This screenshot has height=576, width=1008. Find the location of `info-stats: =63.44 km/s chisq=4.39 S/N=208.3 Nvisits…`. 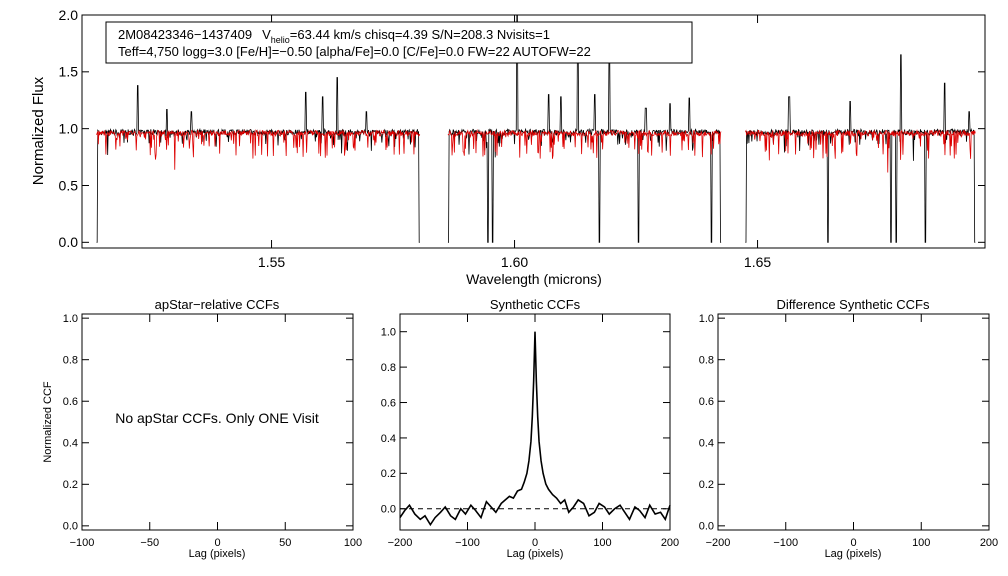

info-stats: =63.44 km/s chisq=4.39 S/N=208.3 Nvisits… is located at coordinates (420, 34).